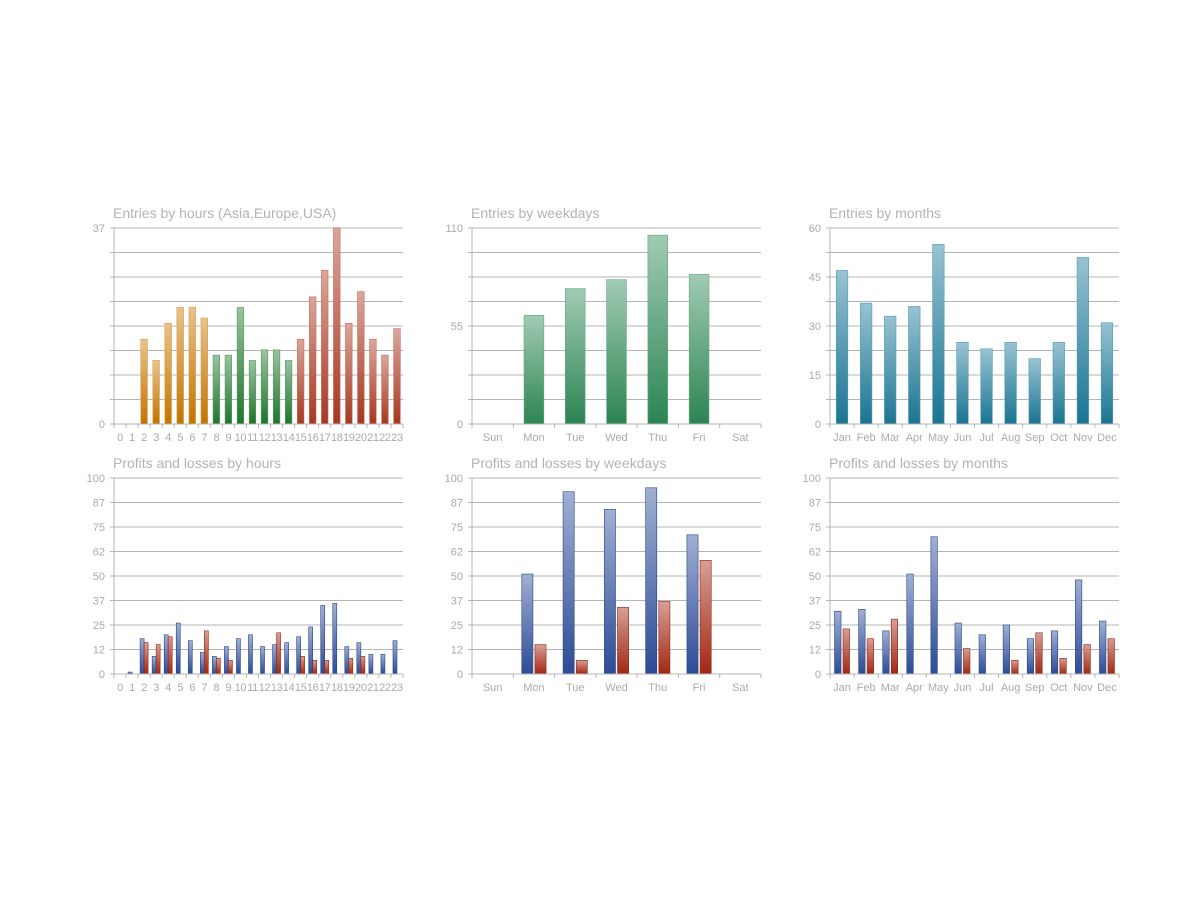  Describe the element at coordinates (454, 479) in the screenshot. I see `y-tick-label: 100` at that location.